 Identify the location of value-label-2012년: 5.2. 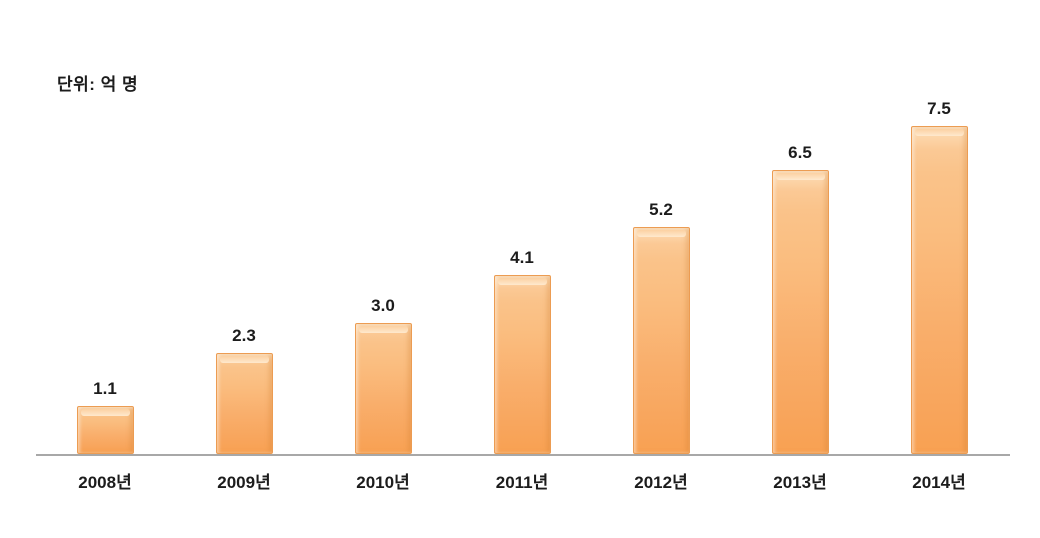
(661, 209).